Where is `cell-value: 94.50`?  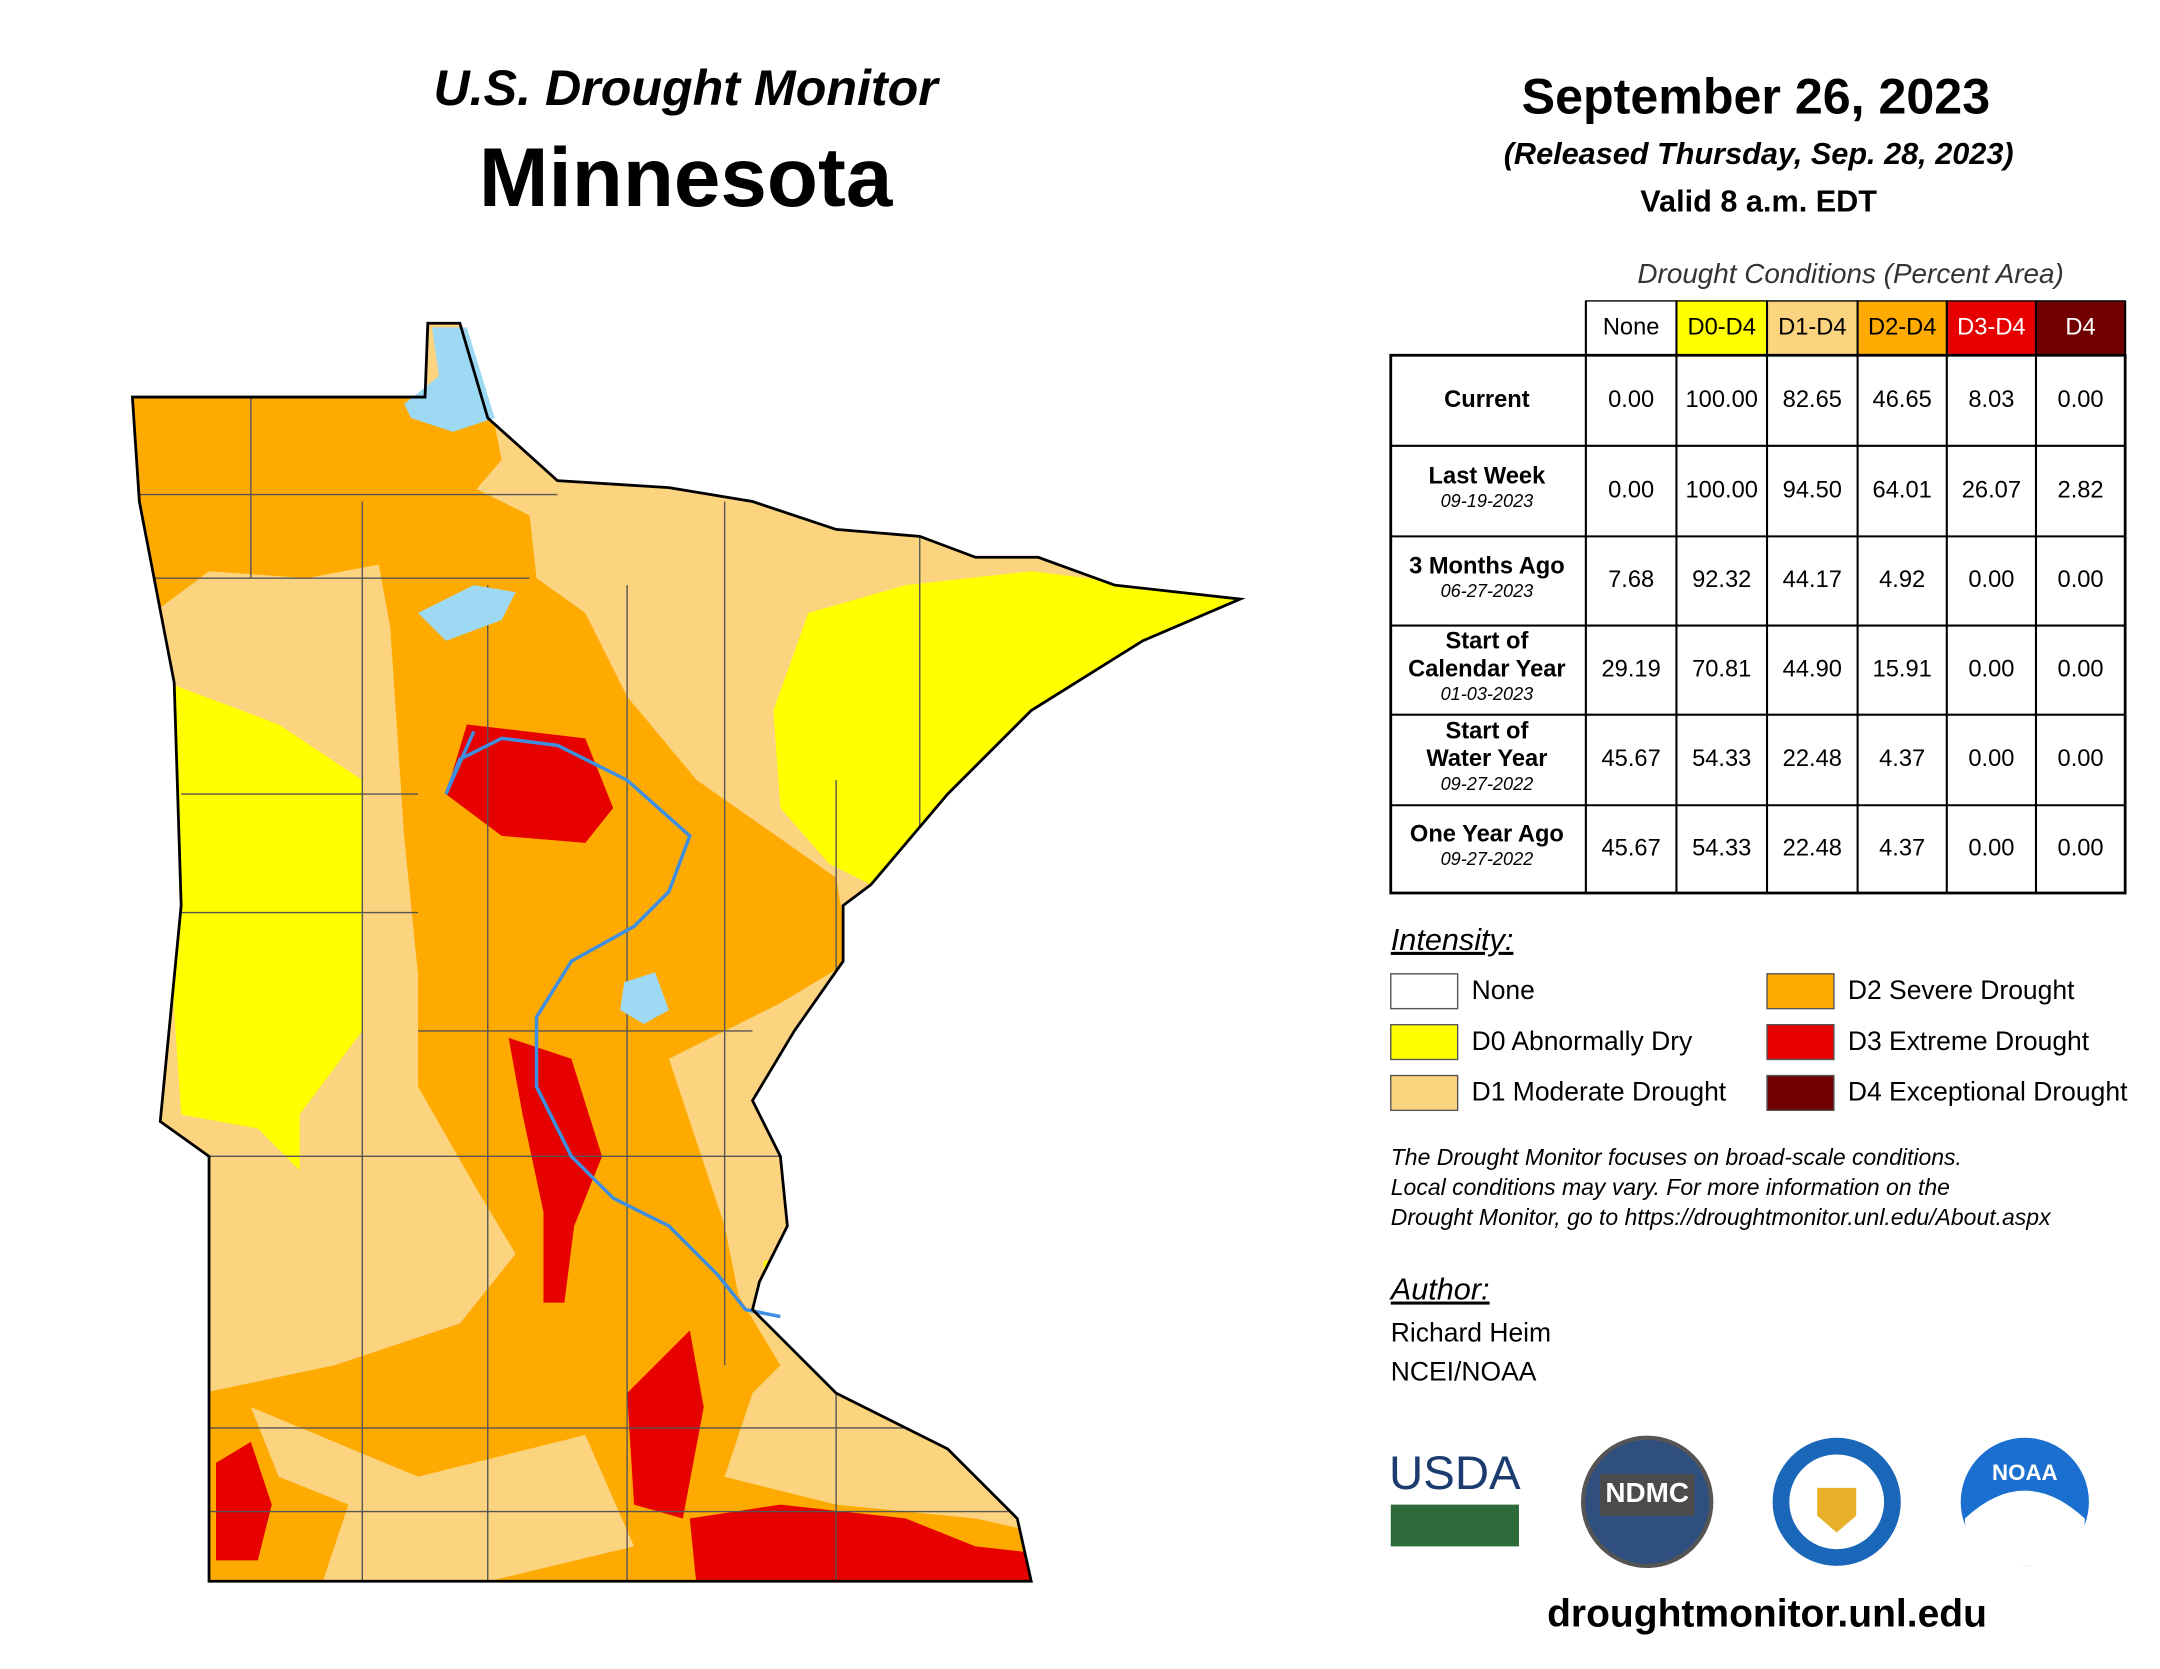
cell-value: 94.50 is located at coordinates (1812, 490).